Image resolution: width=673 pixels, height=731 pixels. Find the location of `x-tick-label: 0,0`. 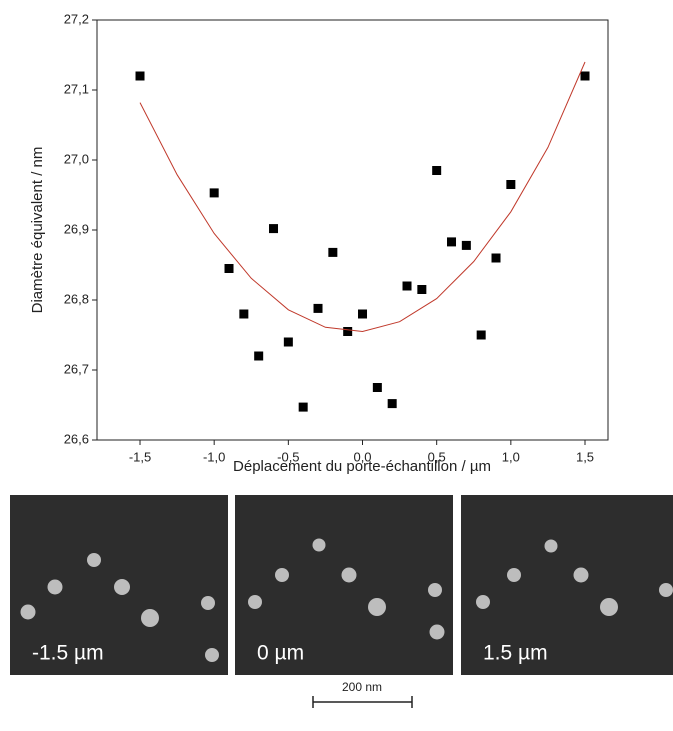

x-tick-label: 0,0 is located at coordinates (362, 456).